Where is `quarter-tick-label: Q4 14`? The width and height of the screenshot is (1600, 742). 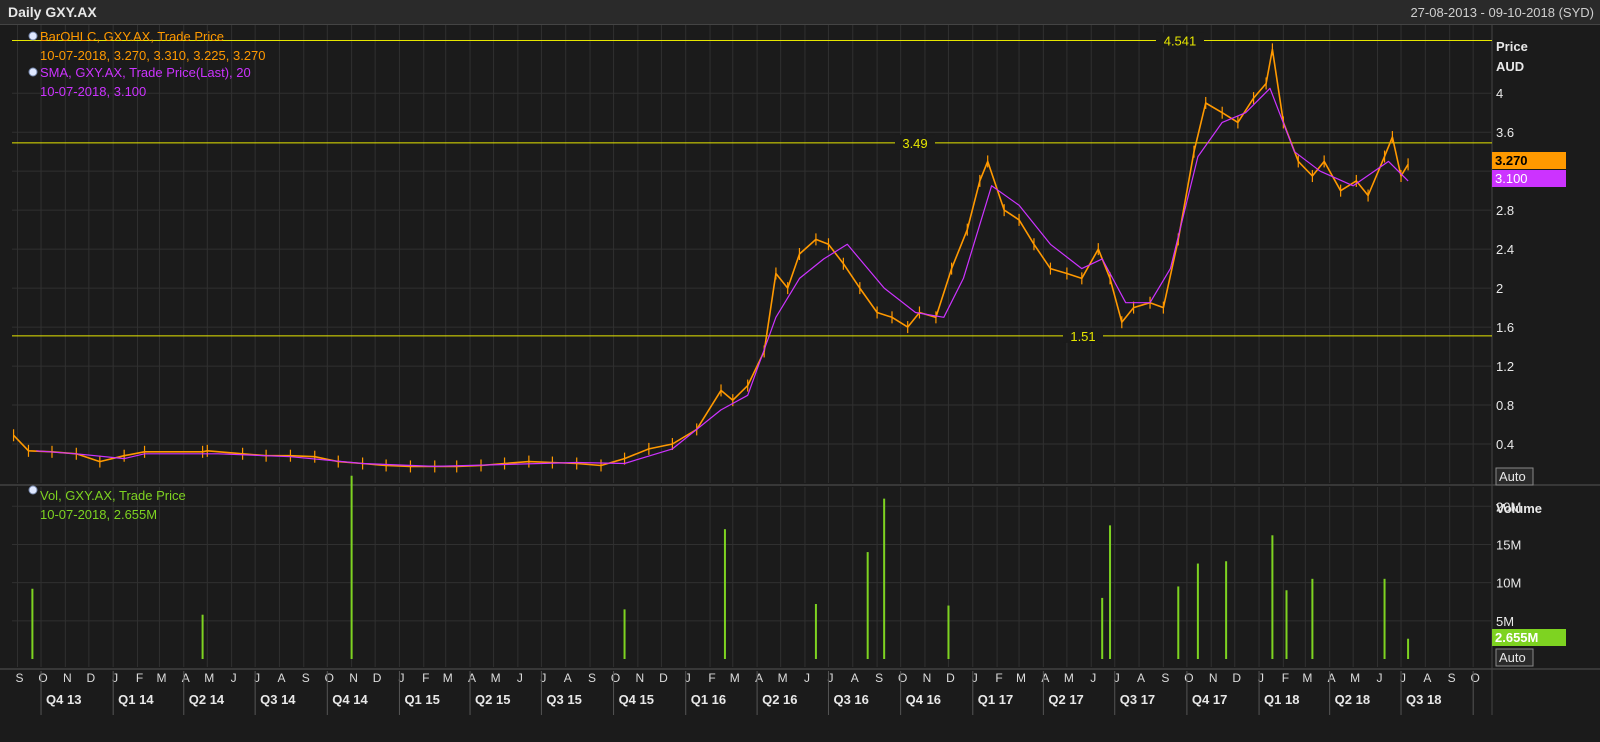 quarter-tick-label: Q4 14 is located at coordinates (350, 699).